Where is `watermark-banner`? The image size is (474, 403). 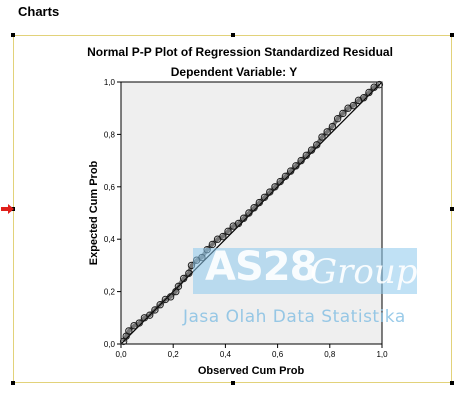
watermark-banner is located at coordinates (305, 271).